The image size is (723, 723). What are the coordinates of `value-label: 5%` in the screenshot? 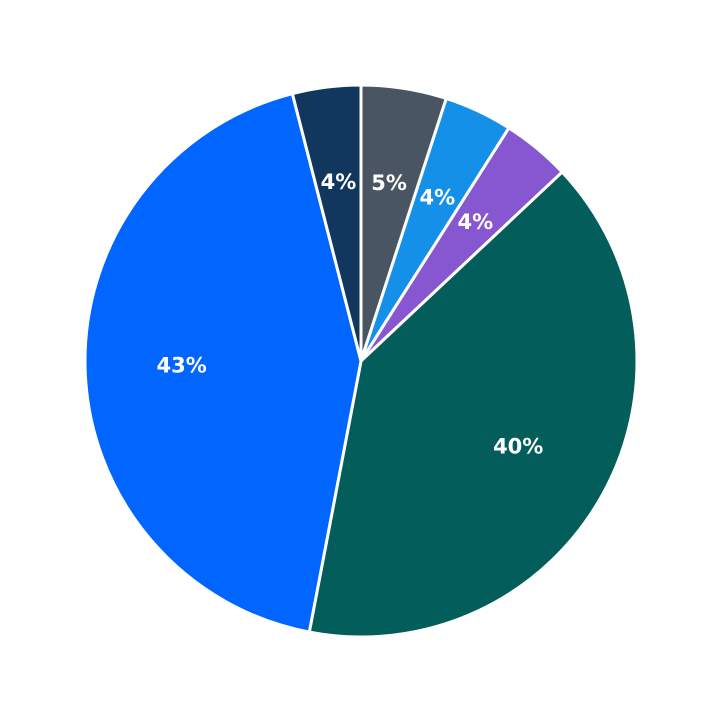 It's located at (389, 183).